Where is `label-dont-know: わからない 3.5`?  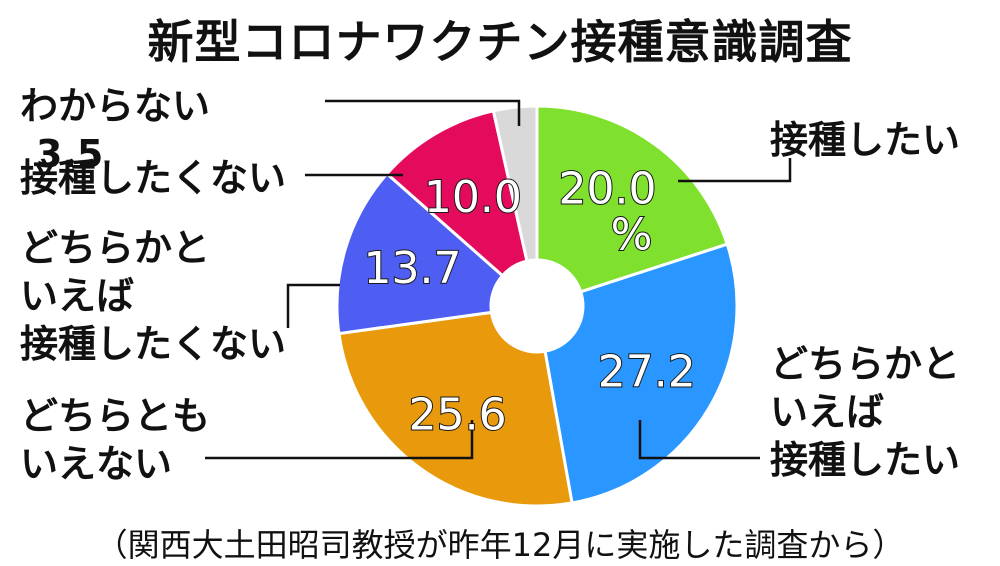
label-dont-know: わからない 3.5 is located at coordinates (115, 130).